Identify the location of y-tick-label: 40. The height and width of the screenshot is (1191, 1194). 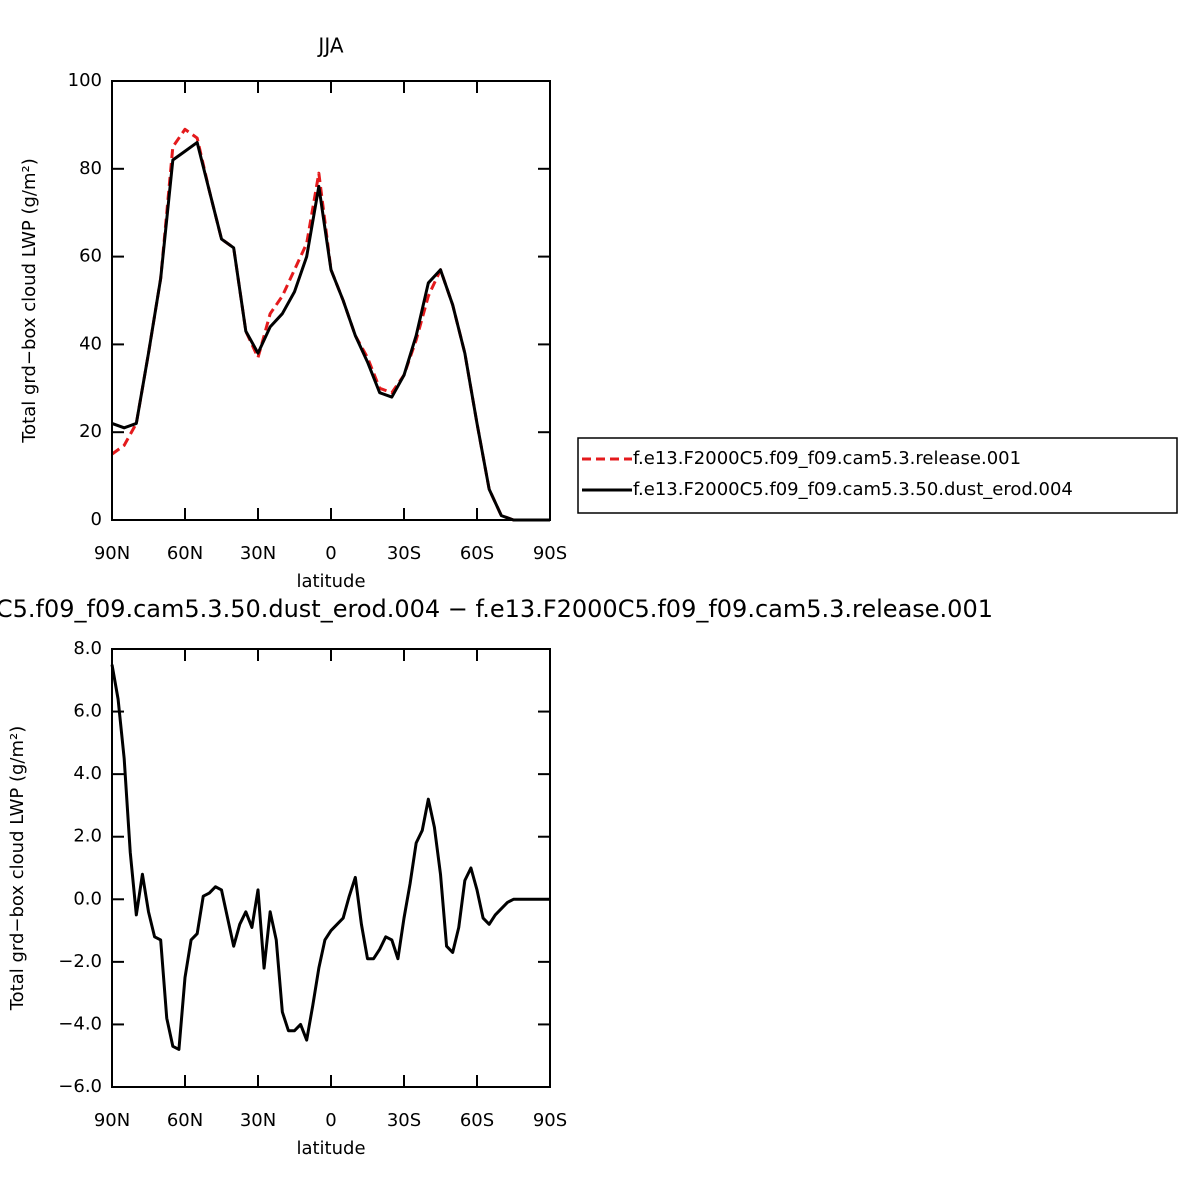
(90, 343).